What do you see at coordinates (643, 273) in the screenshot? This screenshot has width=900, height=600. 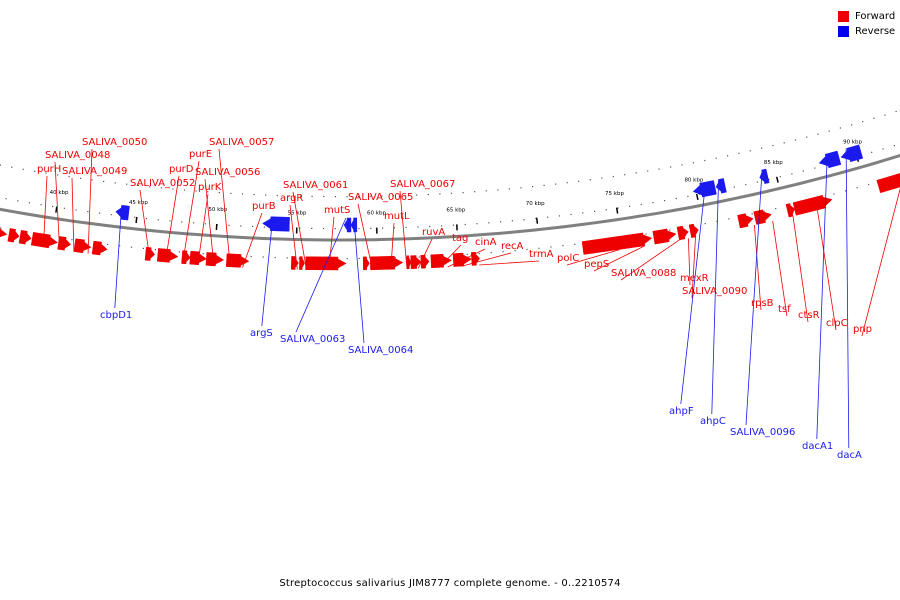 I see `forward-gene-label: SALIVA_0088` at bounding box center [643, 273].